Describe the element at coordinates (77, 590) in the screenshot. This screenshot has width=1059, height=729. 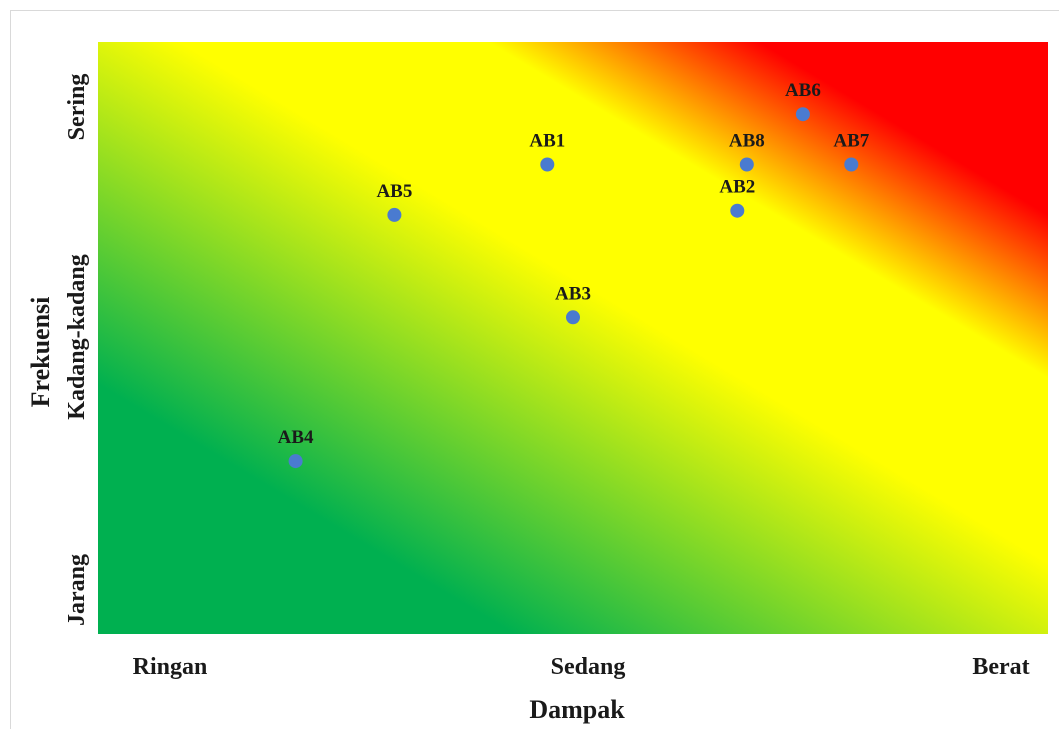
I see `y-tick-jarang: Jarang` at that location.